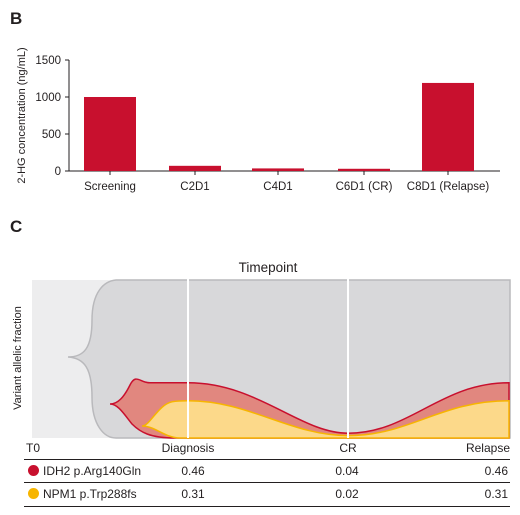 The height and width of the screenshot is (515, 520). Describe the element at coordinates (48, 98) in the screenshot. I see `y-tick-label: 1000` at that location.